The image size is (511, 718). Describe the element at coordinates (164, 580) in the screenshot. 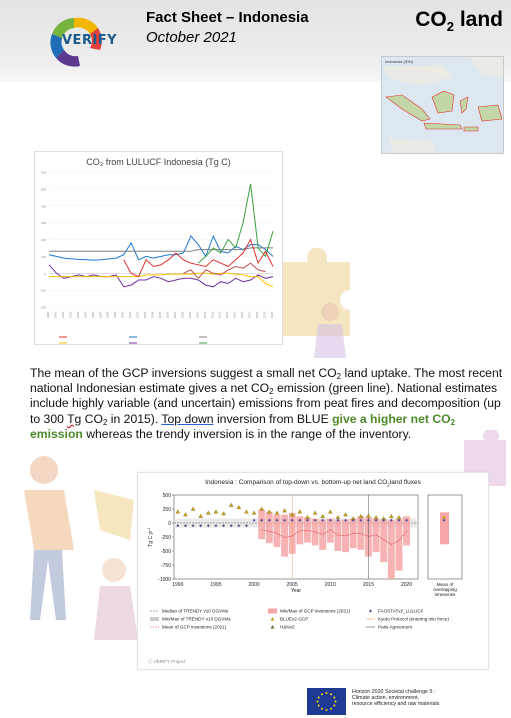

I see `chart2-ytick: -1000` at that location.